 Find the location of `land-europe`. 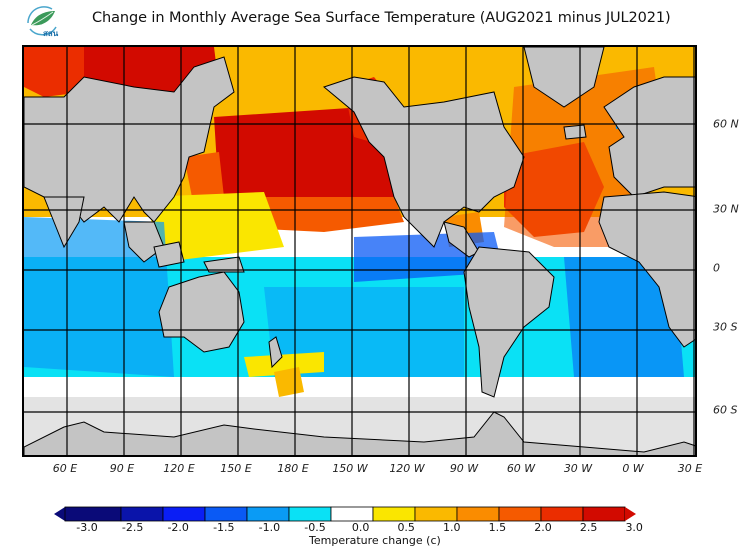

land-europe is located at coordinates (649, 137).